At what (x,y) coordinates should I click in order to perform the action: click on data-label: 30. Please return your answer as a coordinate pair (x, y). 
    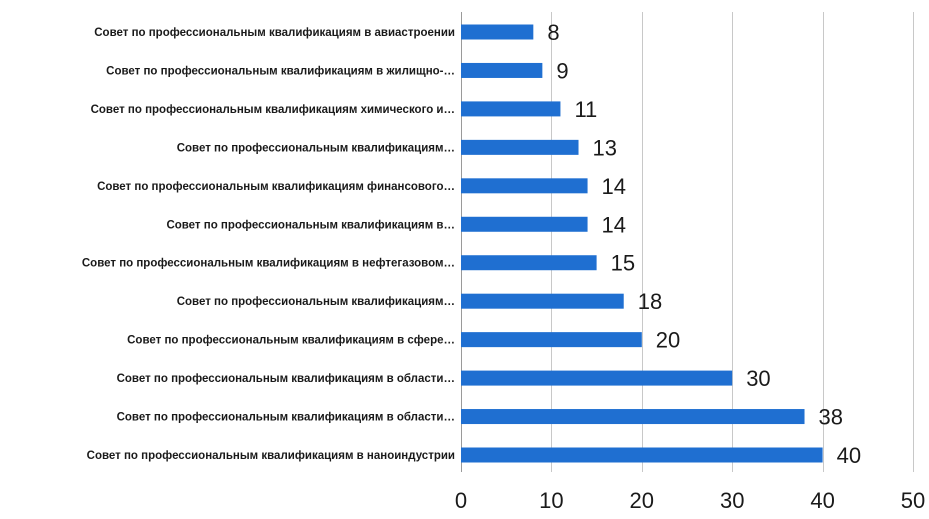
    Looking at the image, I should click on (758, 378).